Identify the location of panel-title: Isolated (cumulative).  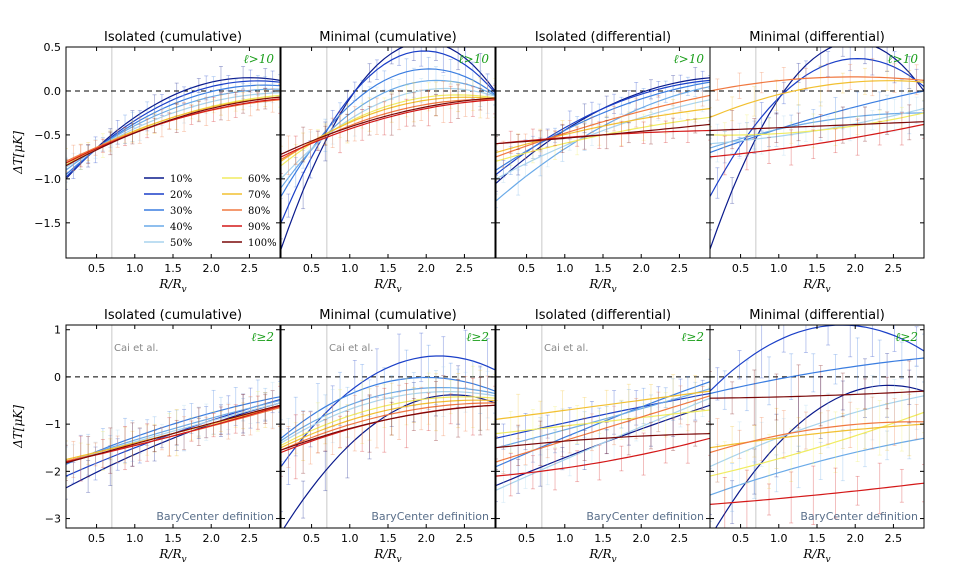
(173, 37).